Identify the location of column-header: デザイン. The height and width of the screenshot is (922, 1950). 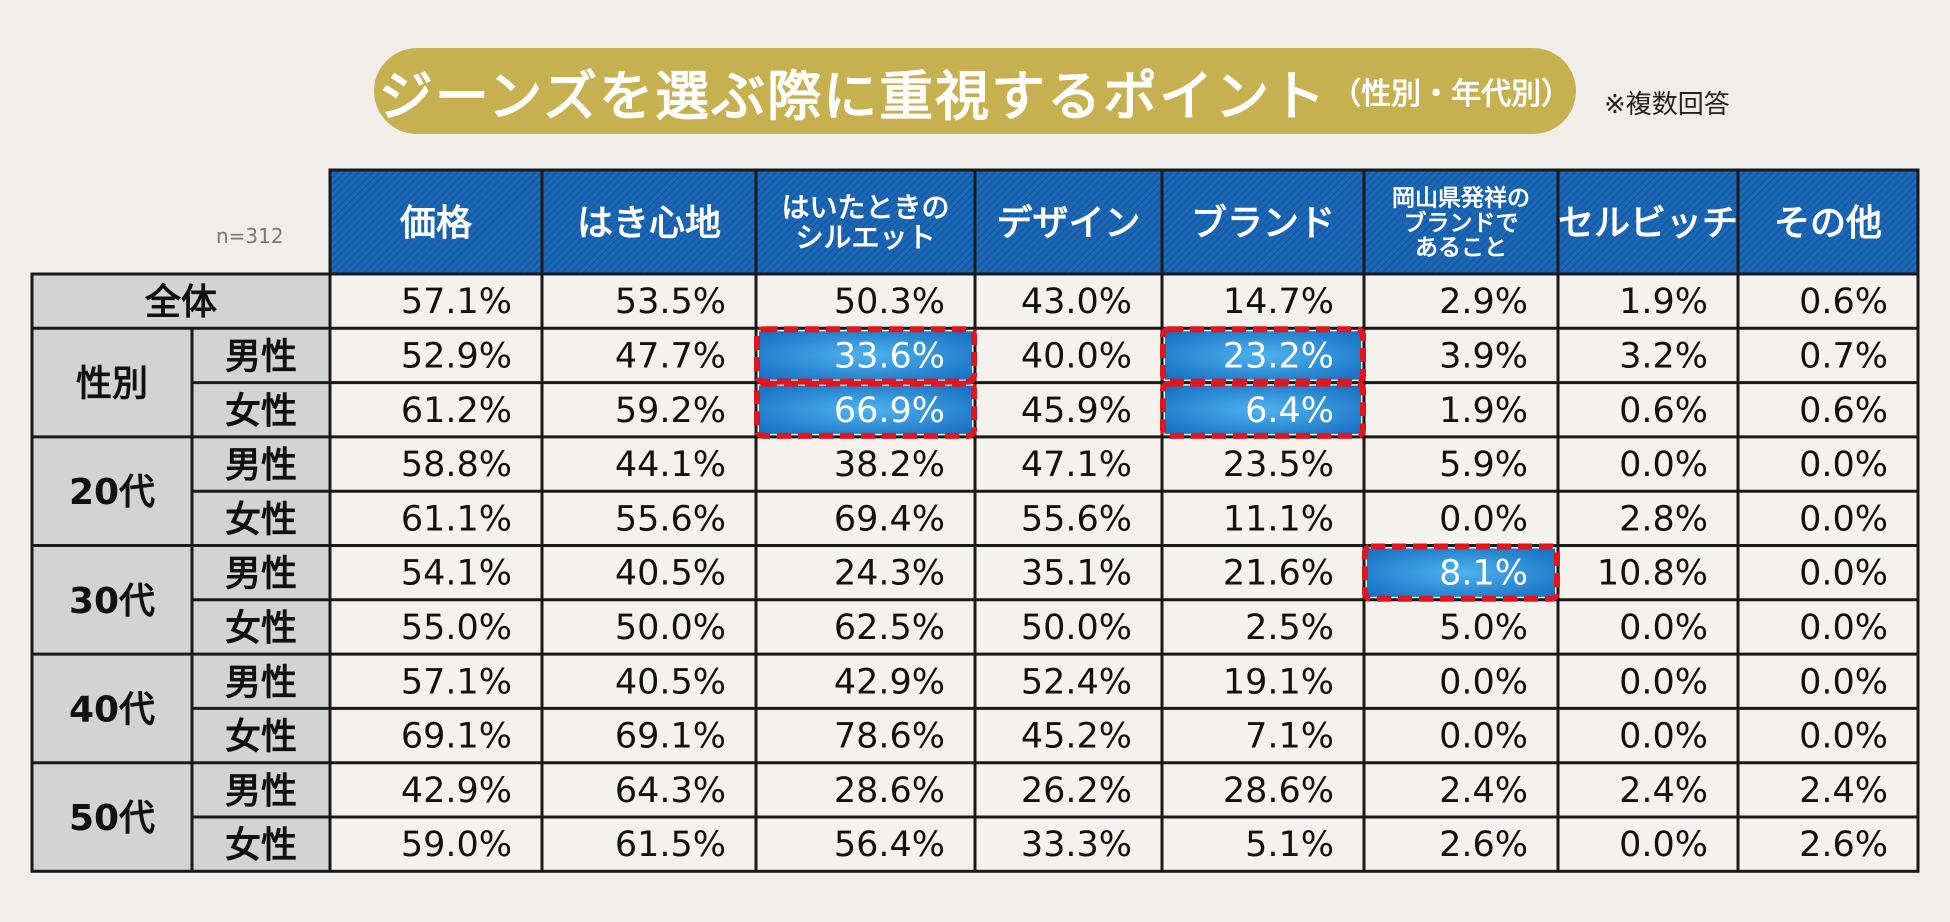
(1068, 223).